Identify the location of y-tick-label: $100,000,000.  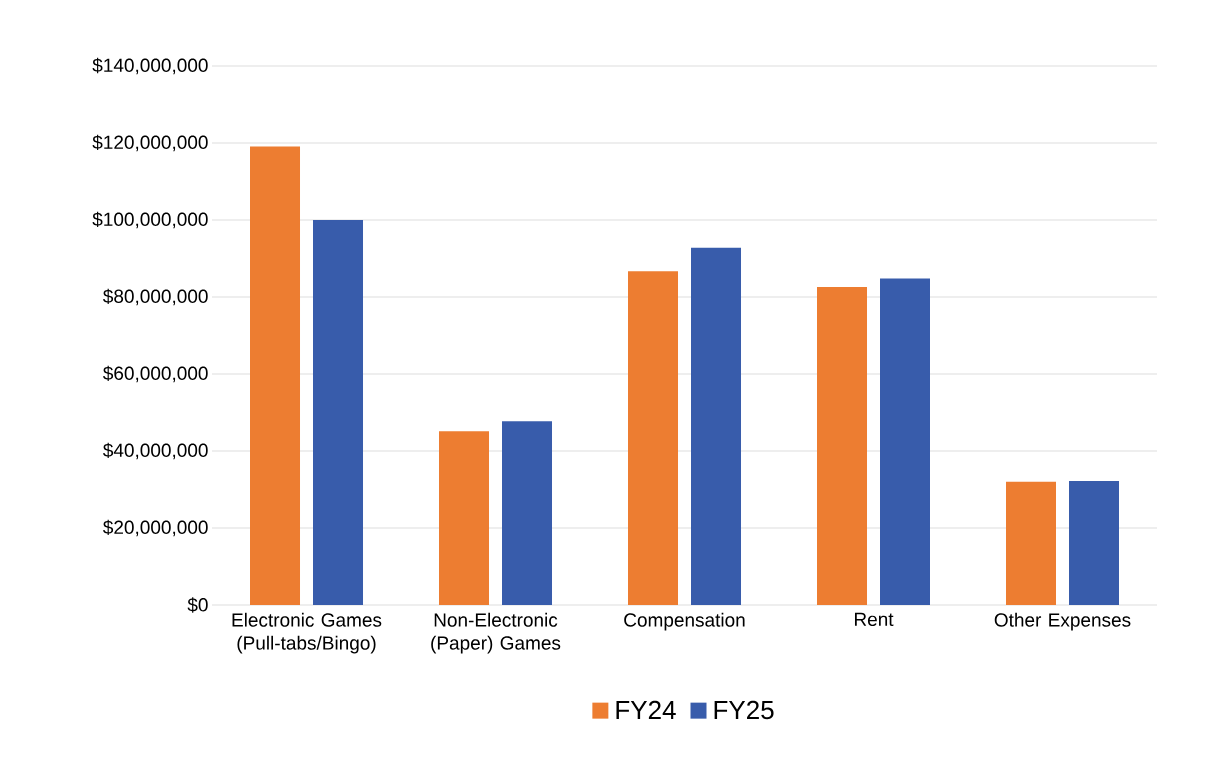
(150, 220).